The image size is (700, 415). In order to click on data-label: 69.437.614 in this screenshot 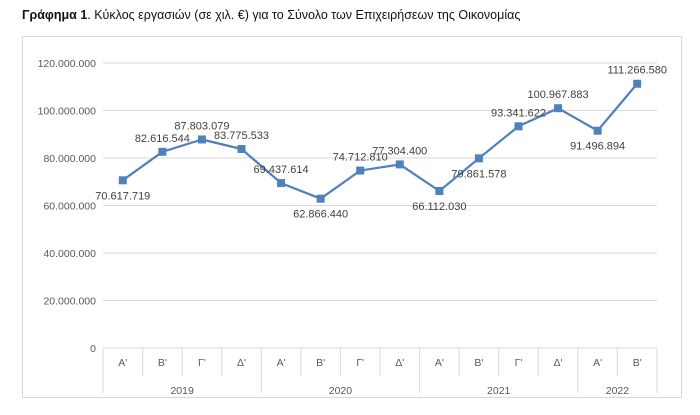, I will do `click(281, 170)`.